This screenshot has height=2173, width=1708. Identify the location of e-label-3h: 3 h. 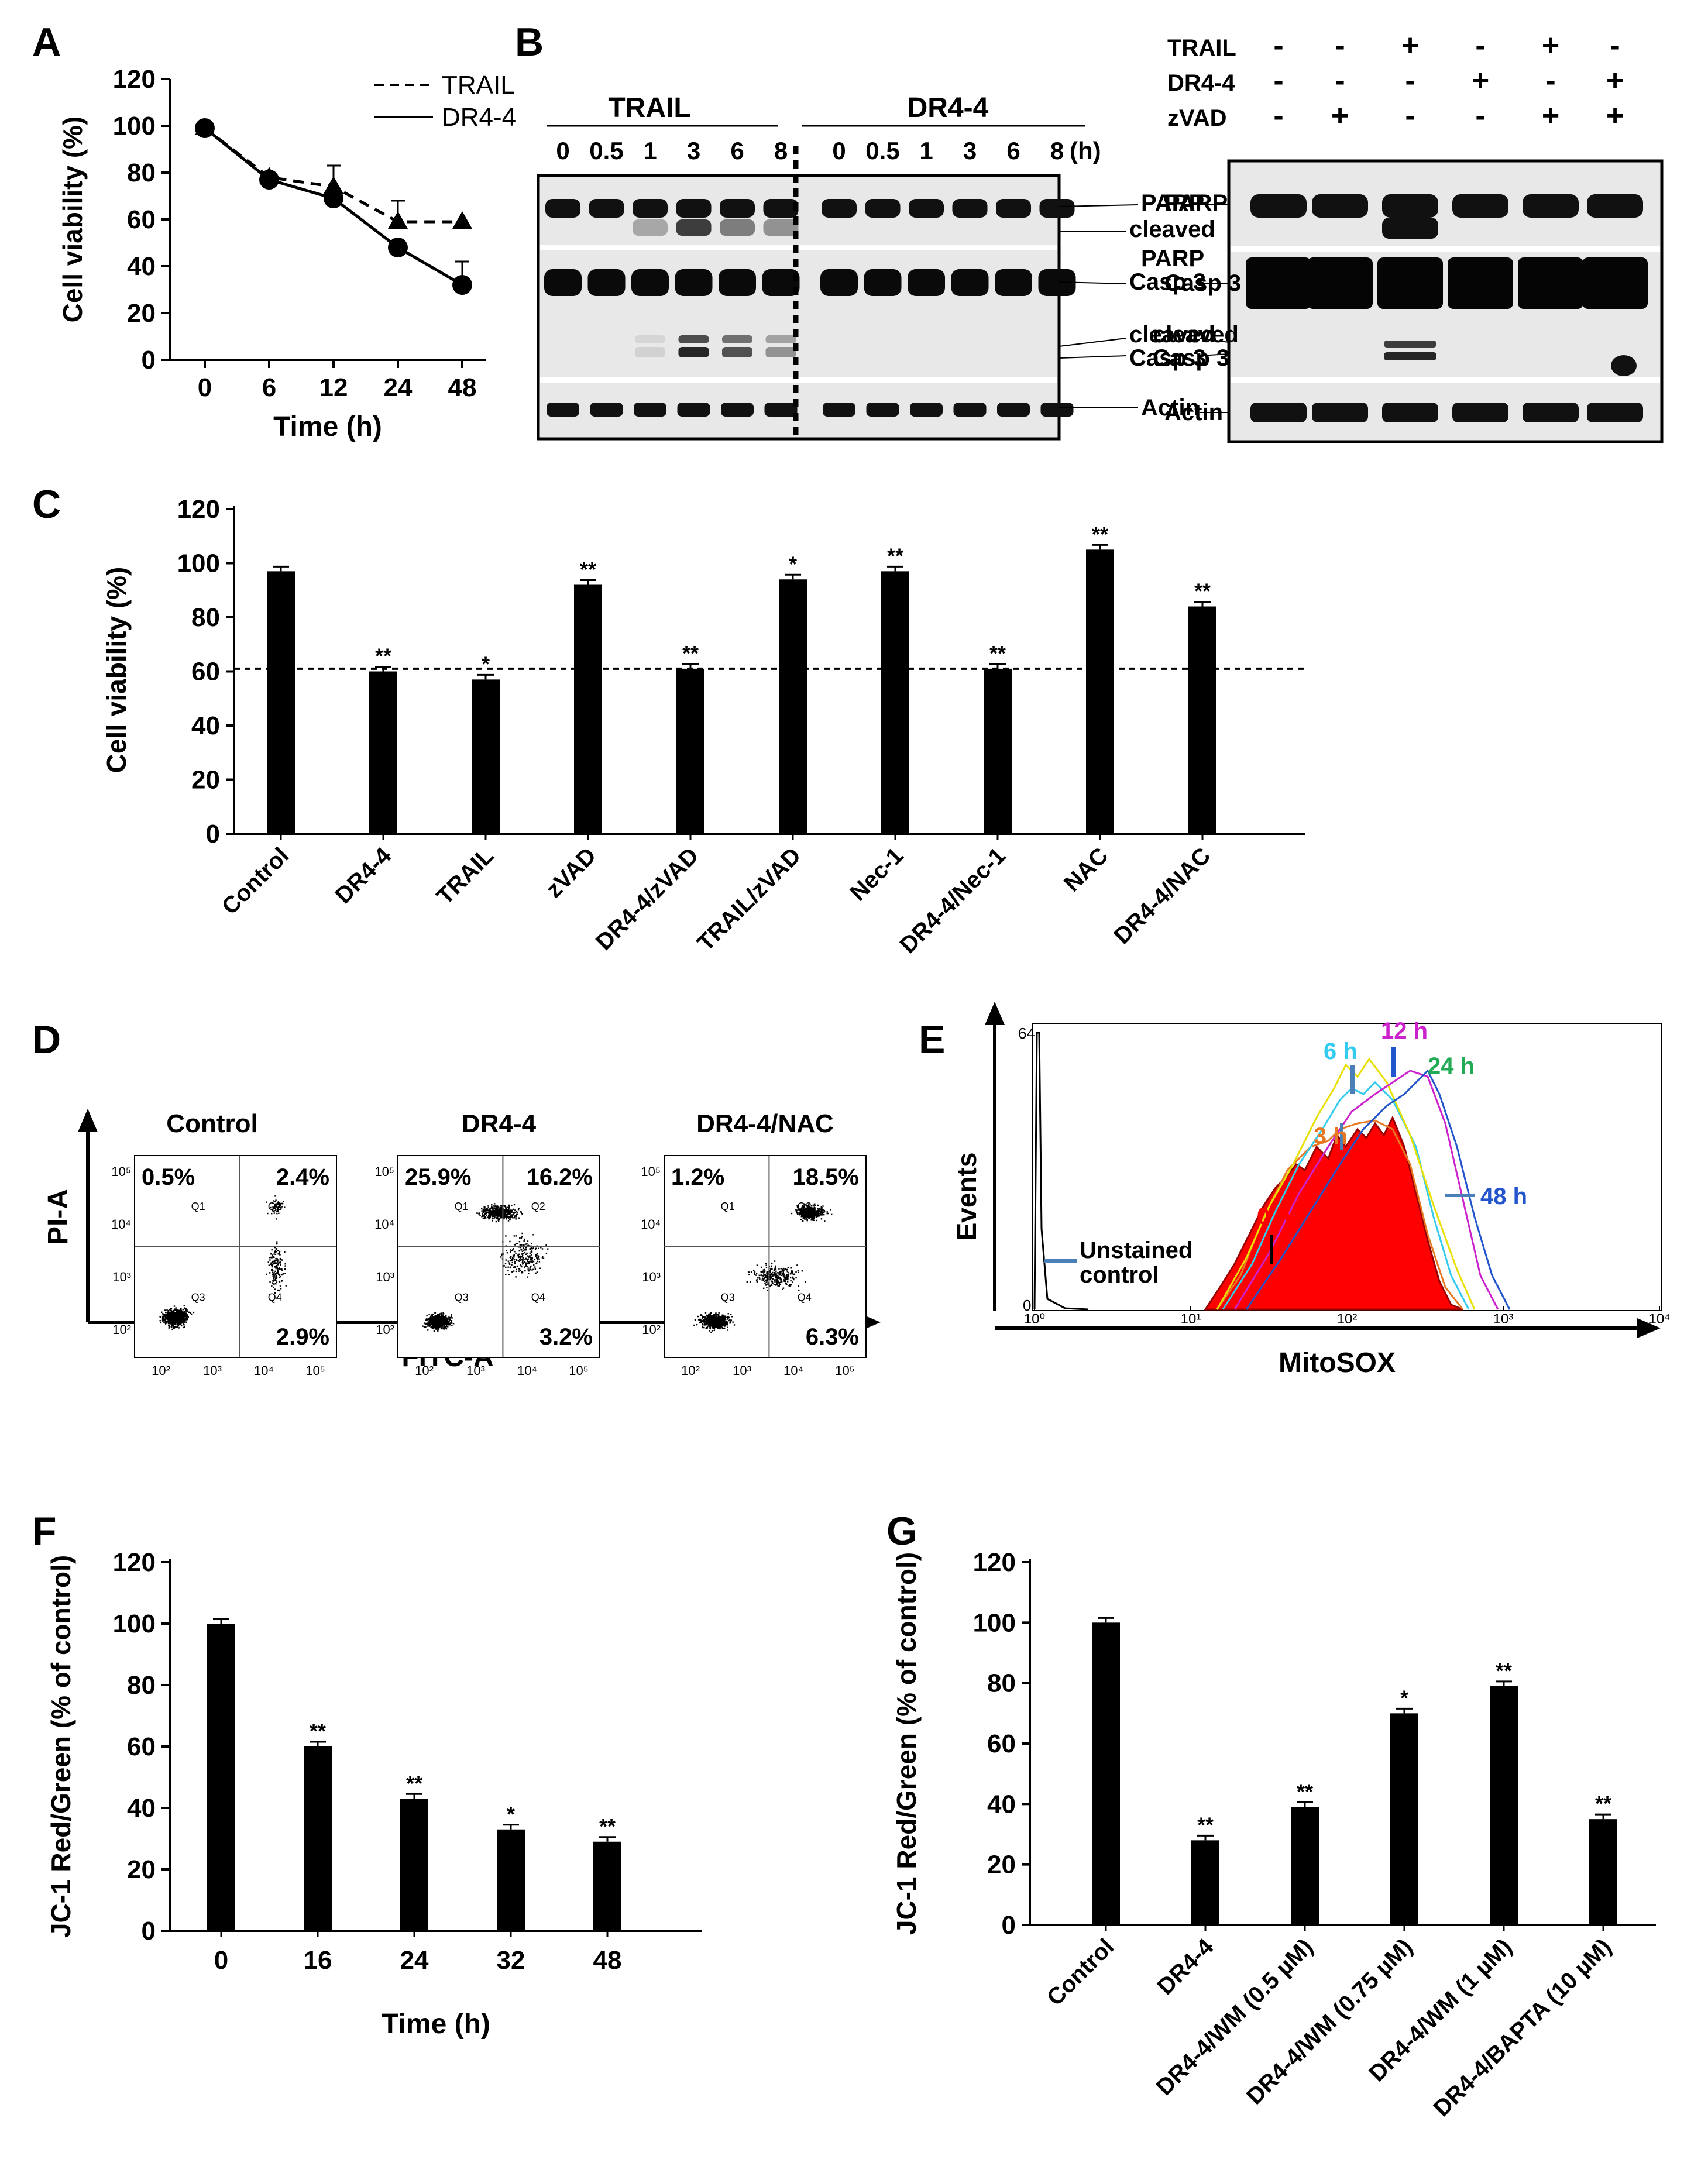
(1331, 1136).